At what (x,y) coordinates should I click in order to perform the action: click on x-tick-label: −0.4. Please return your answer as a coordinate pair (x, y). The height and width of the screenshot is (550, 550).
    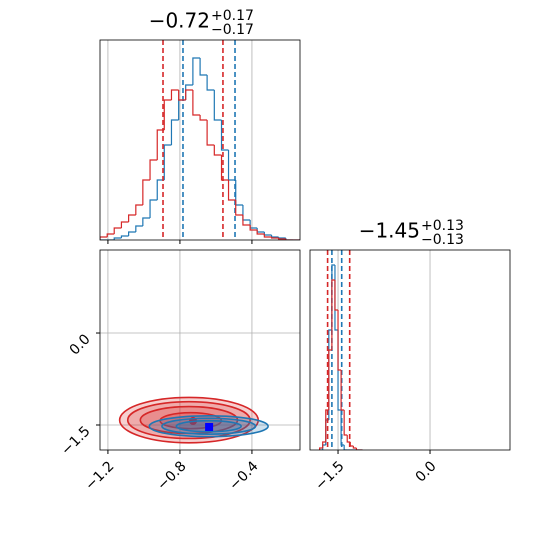
    Looking at the image, I should click on (243, 475).